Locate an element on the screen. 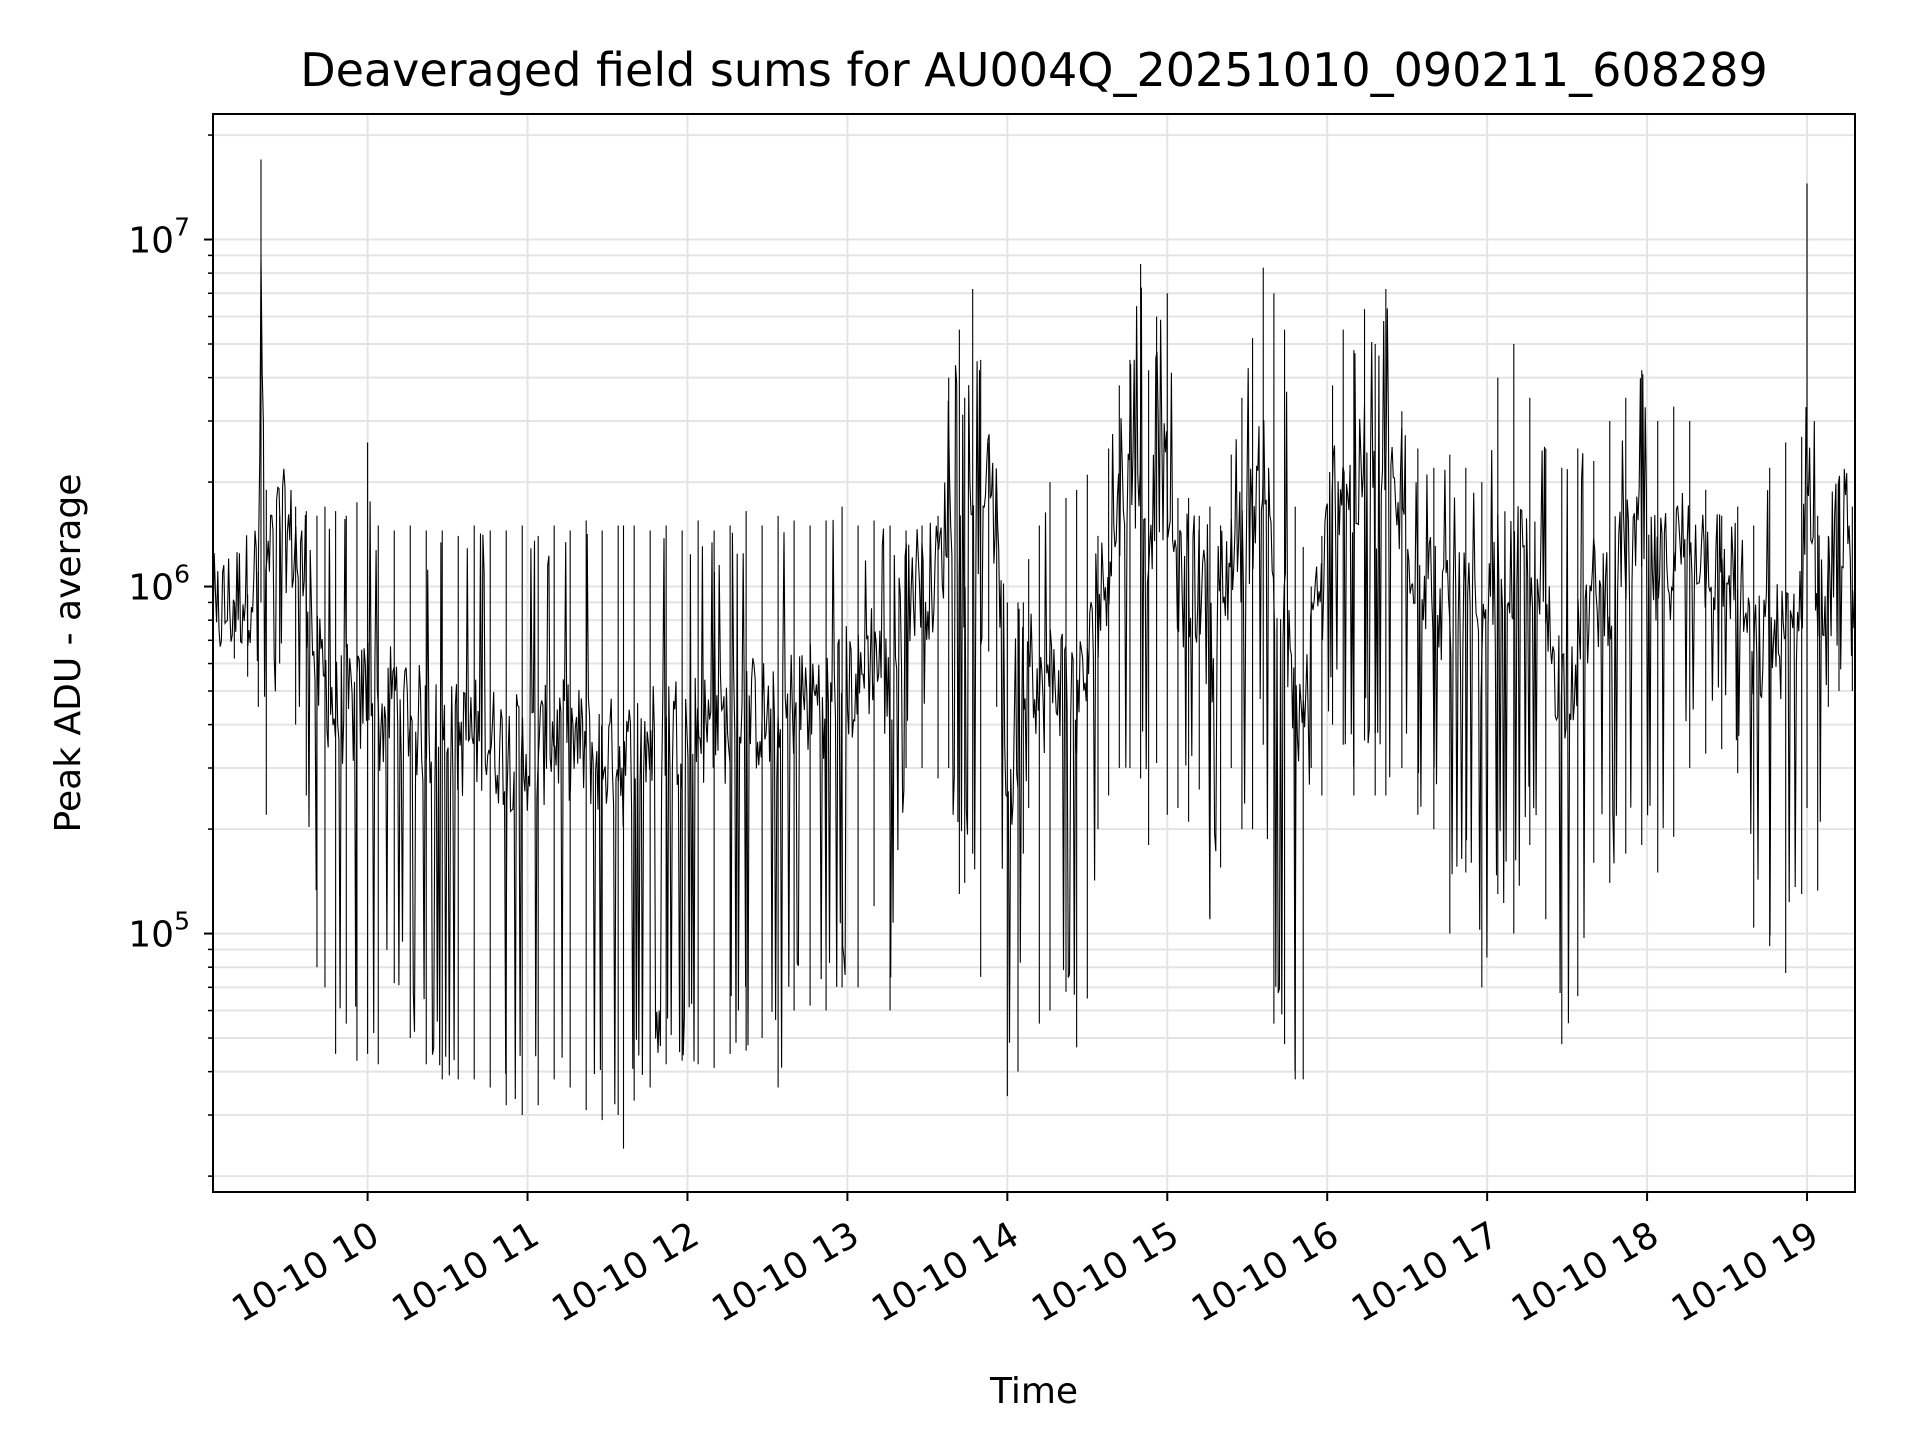  x-tick-label: 10-10 10 is located at coordinates (305, 1272).